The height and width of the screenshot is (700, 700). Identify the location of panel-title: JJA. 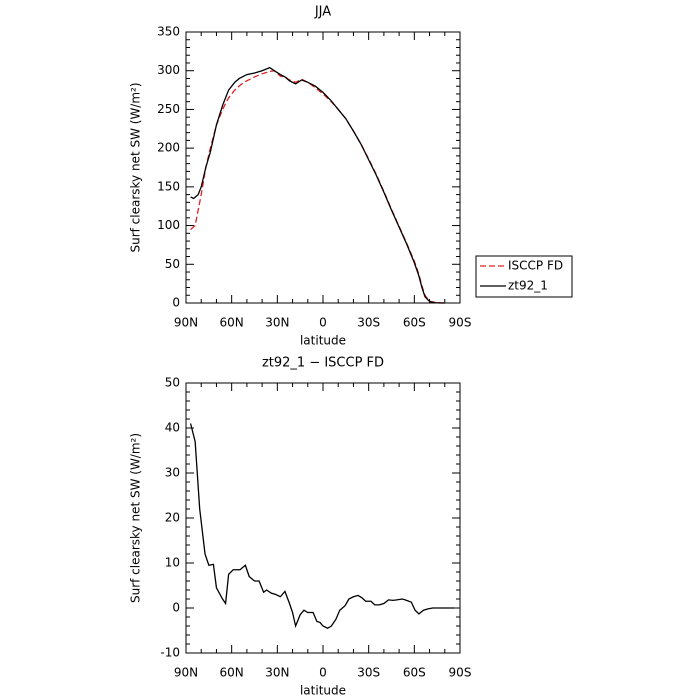
(322, 12).